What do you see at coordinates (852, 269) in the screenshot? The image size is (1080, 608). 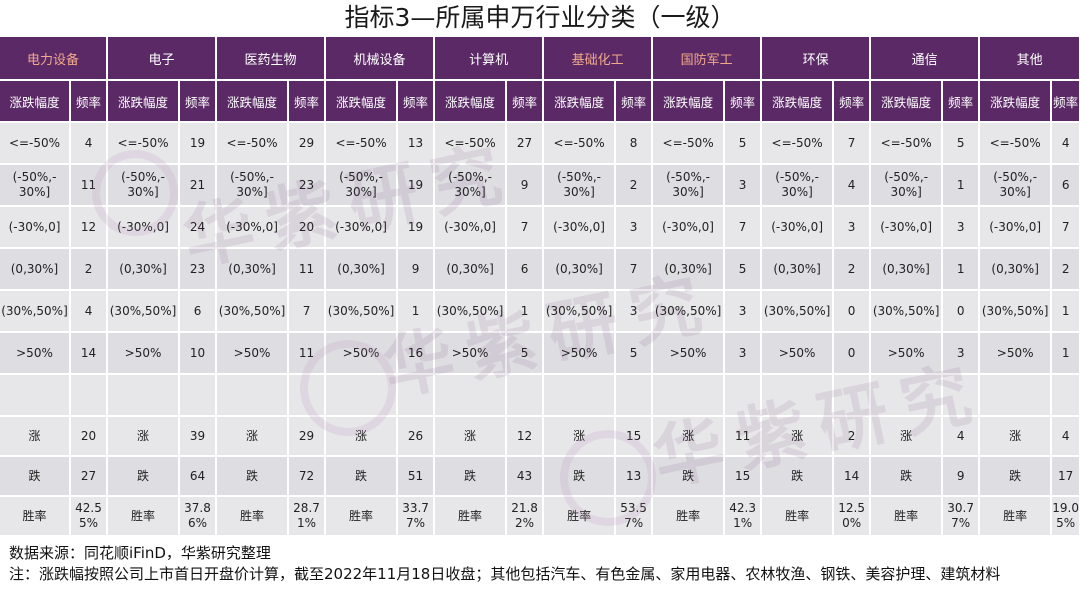 I see `frequency-cell: 2` at bounding box center [852, 269].